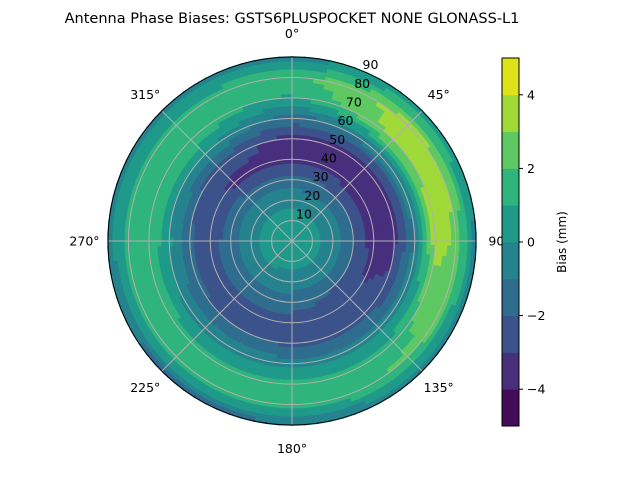 This screenshot has height=484, width=640. What do you see at coordinates (321, 176) in the screenshot?
I see `zenith-tick-label: 30` at bounding box center [321, 176].